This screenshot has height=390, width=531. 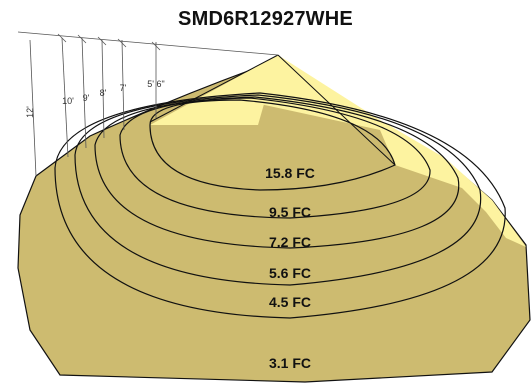 What do you see at coordinates (148, 43) in the screenshot?
I see `dimension-line` at bounding box center [148, 43].